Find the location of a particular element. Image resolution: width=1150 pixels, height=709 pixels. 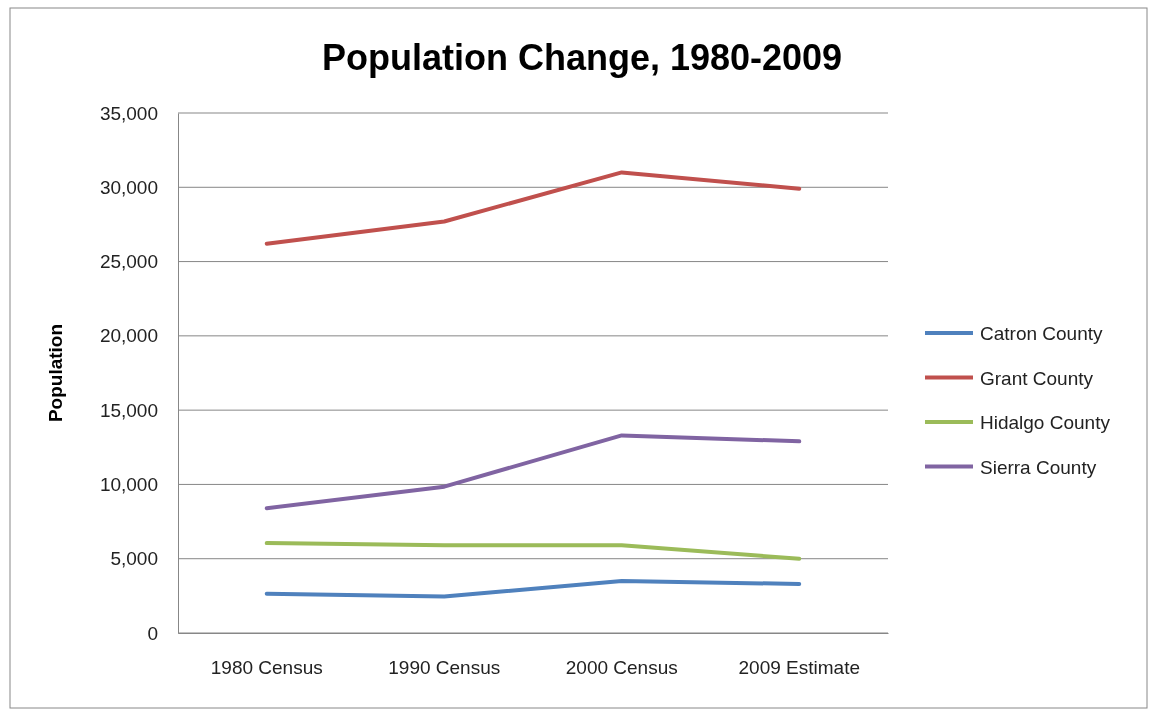

x-tick-label: 1980 Census is located at coordinates (266, 668).